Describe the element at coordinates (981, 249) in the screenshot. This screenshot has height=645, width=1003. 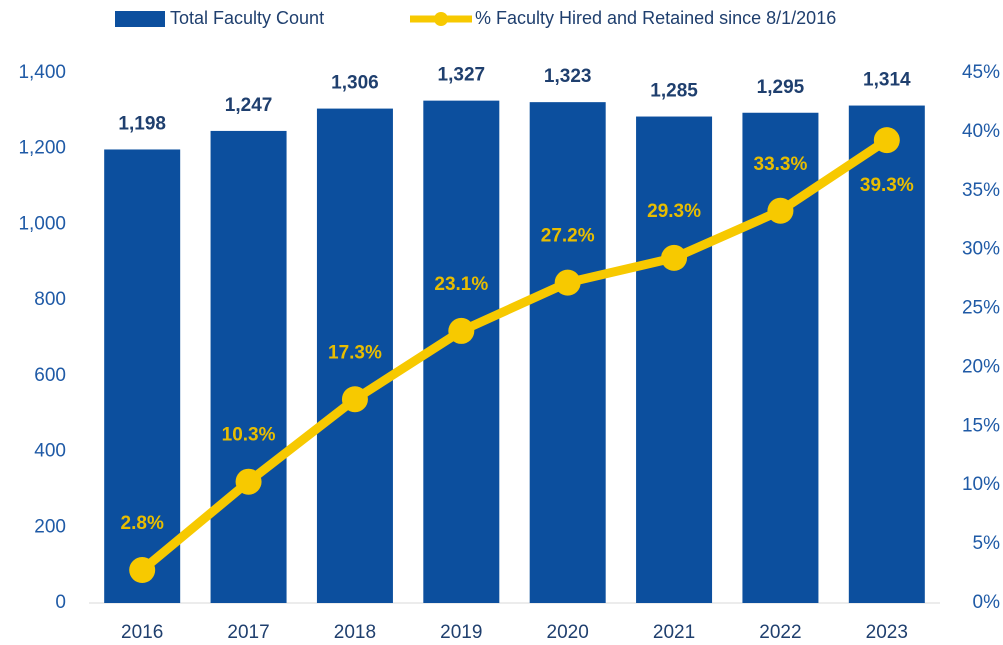
I see `y2-tick-label: 30%` at that location.